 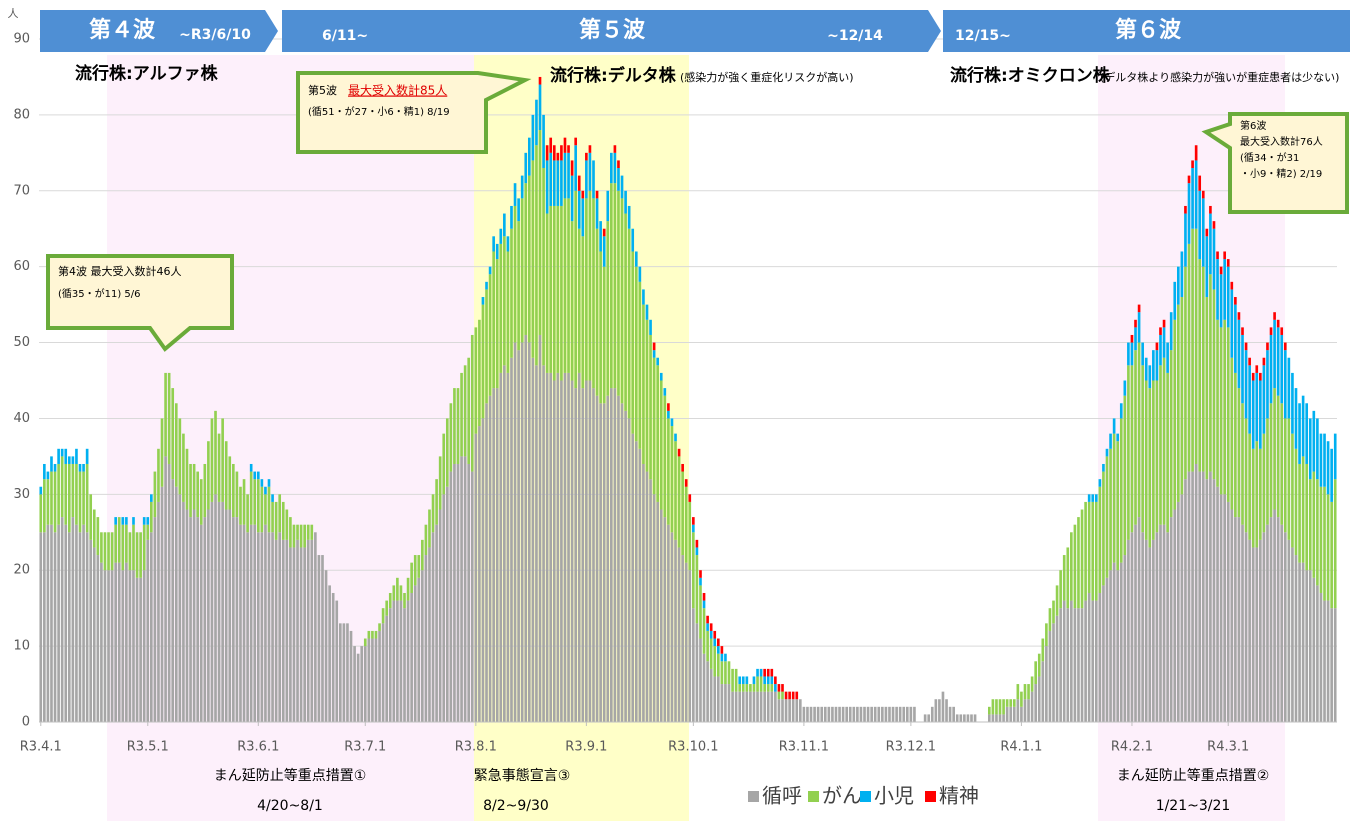 I want to click on wave-banner, so click(x=1146, y=31).